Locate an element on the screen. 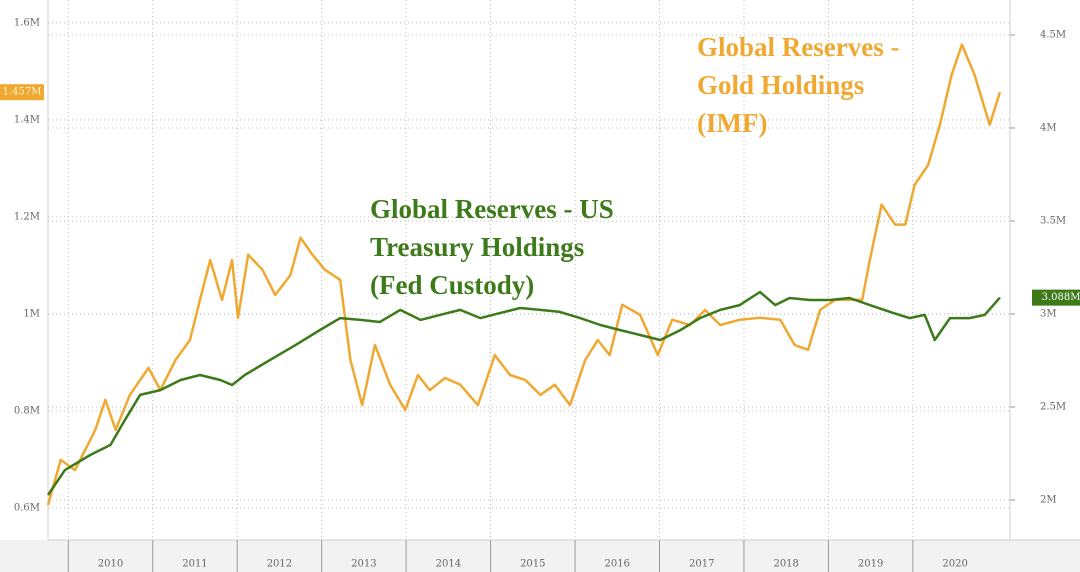 This screenshot has width=1080, height=572. x-tick-label: 2015 is located at coordinates (532, 564).